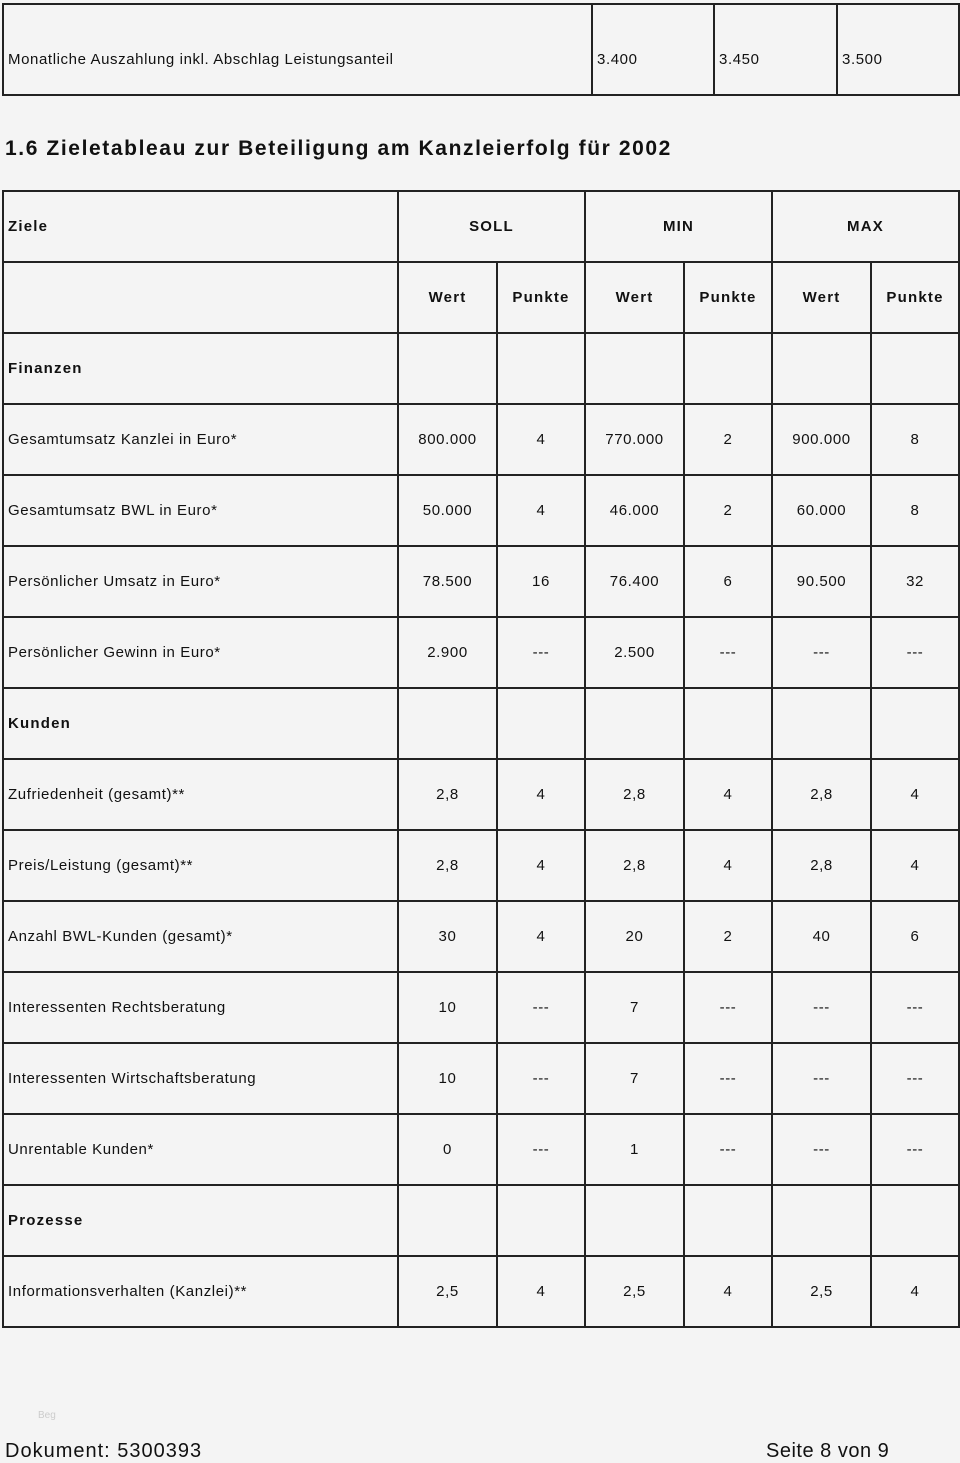  Describe the element at coordinates (634, 652) in the screenshot. I see `value-cell: 2.500` at that location.